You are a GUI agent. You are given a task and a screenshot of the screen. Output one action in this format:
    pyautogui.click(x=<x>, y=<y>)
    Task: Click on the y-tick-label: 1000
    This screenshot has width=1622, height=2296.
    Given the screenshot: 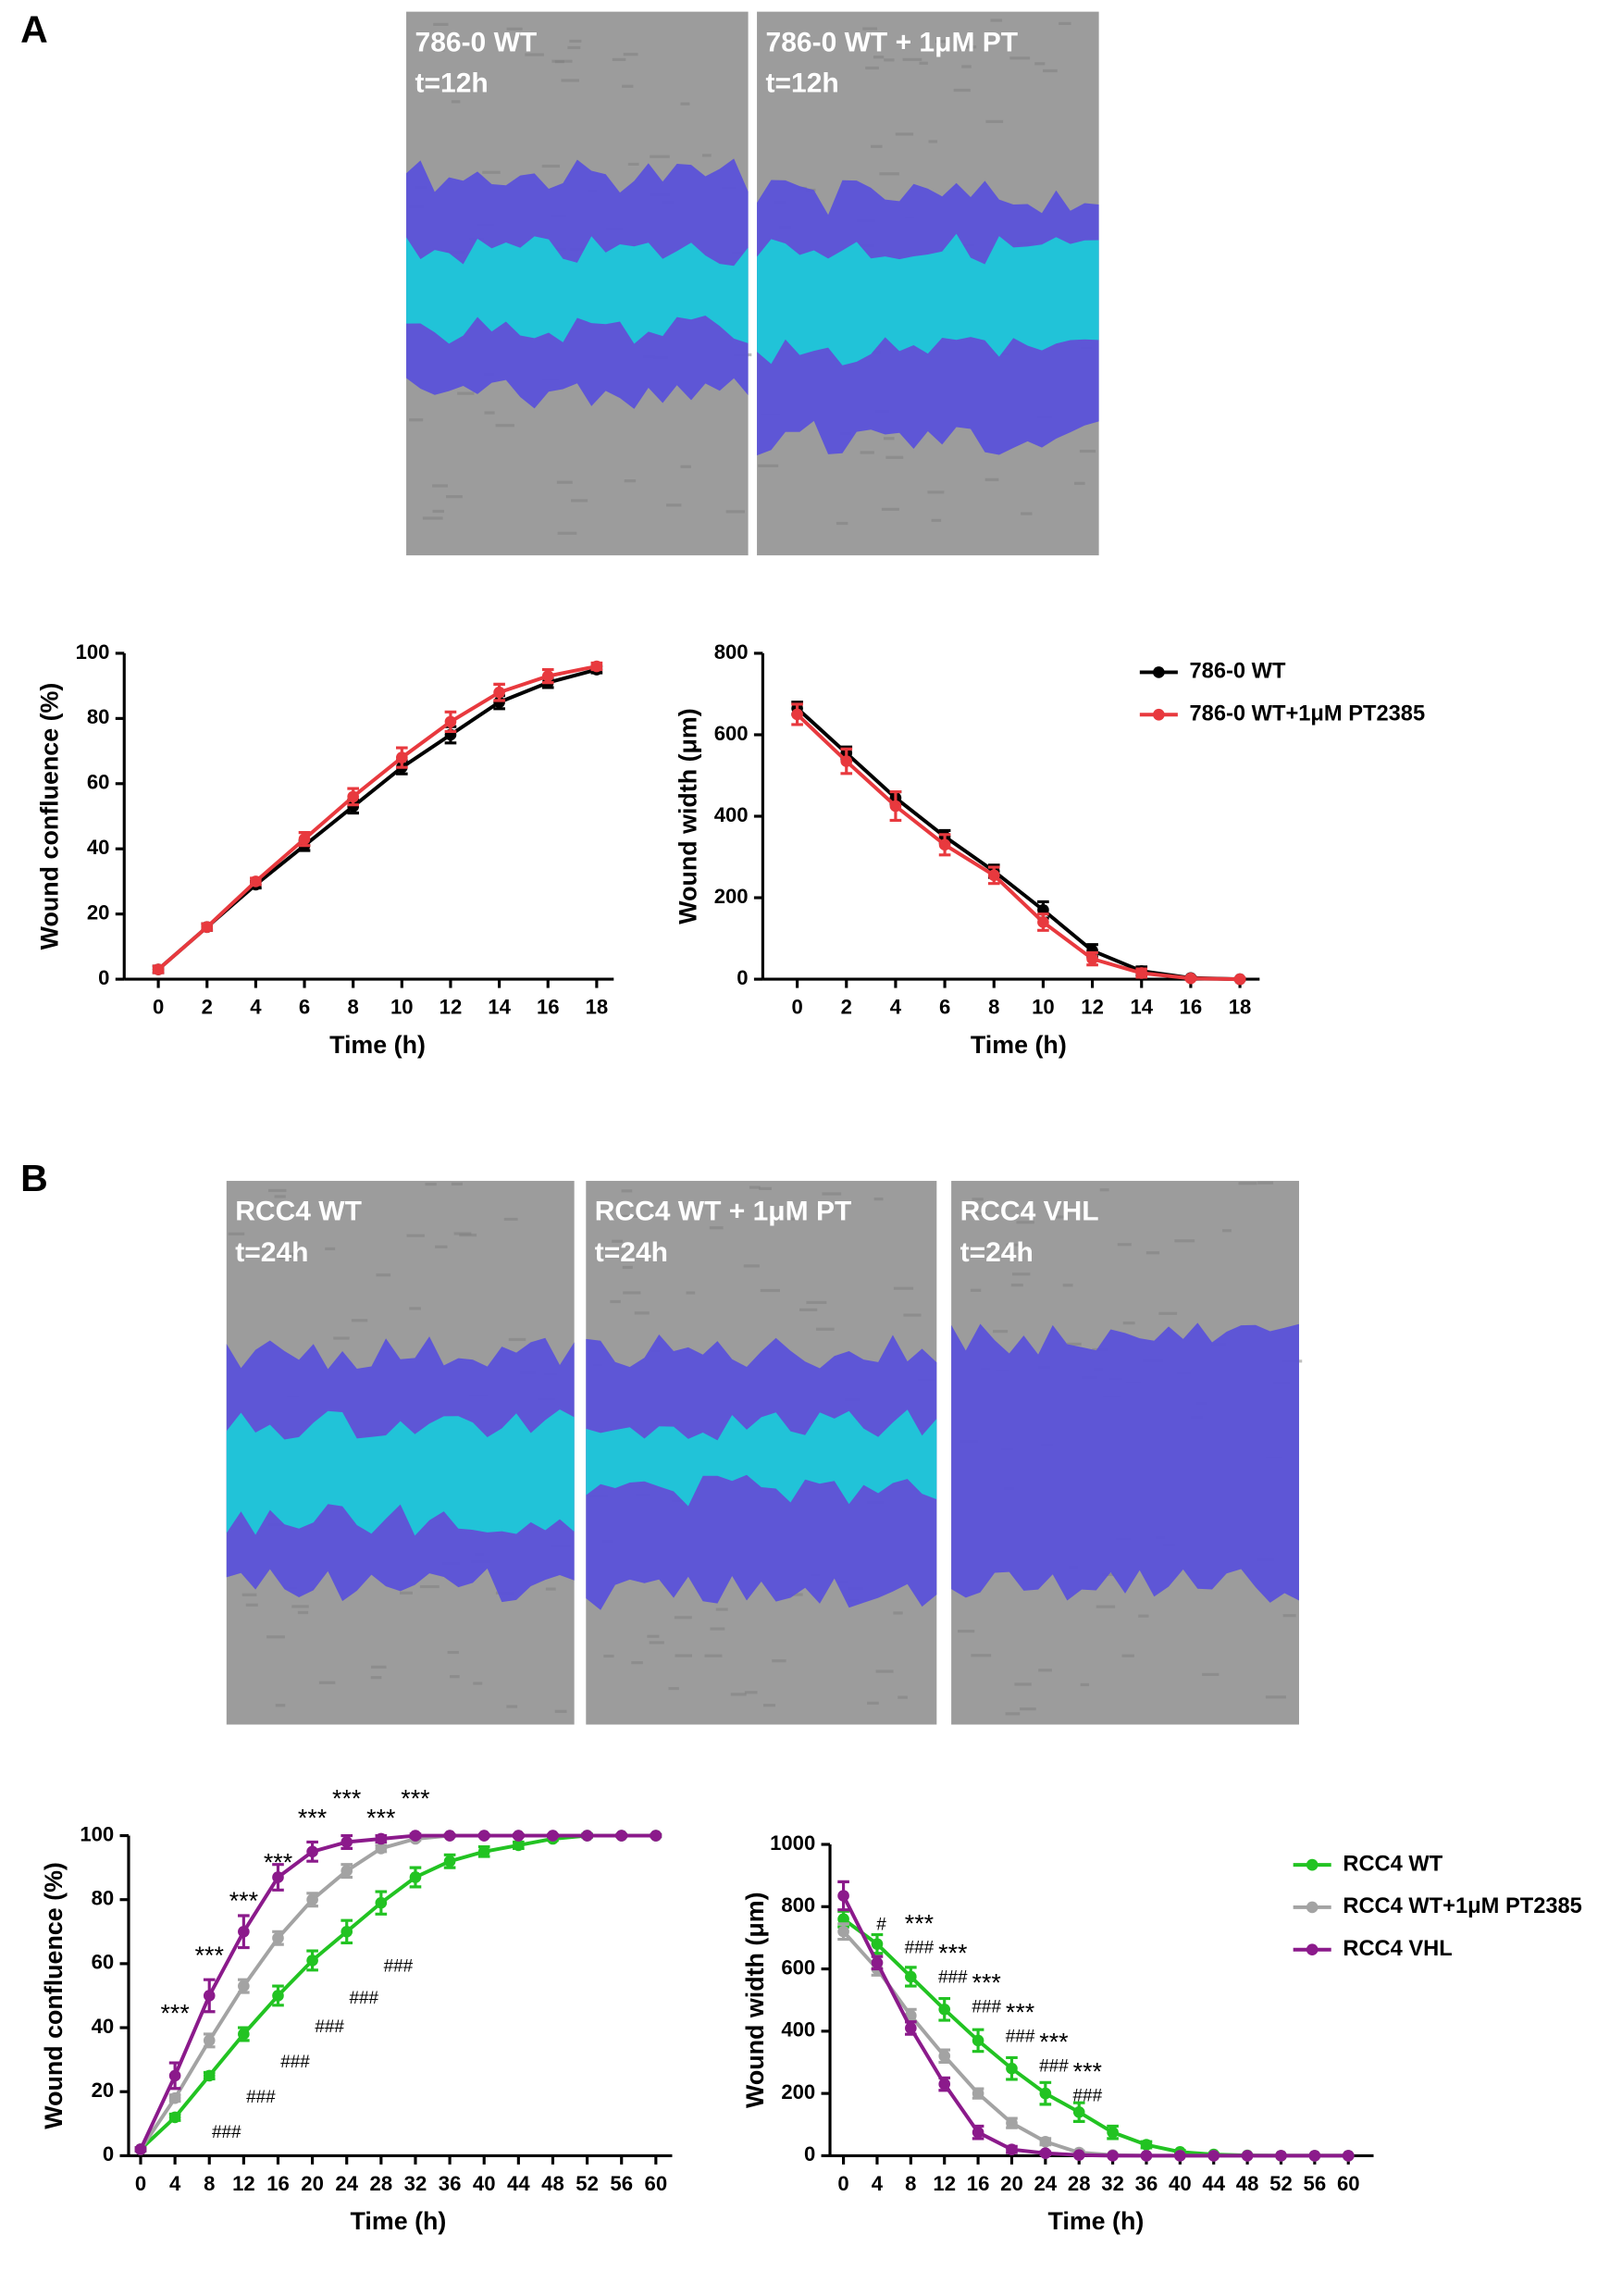 What is the action you would take?
    pyautogui.click(x=792, y=1843)
    